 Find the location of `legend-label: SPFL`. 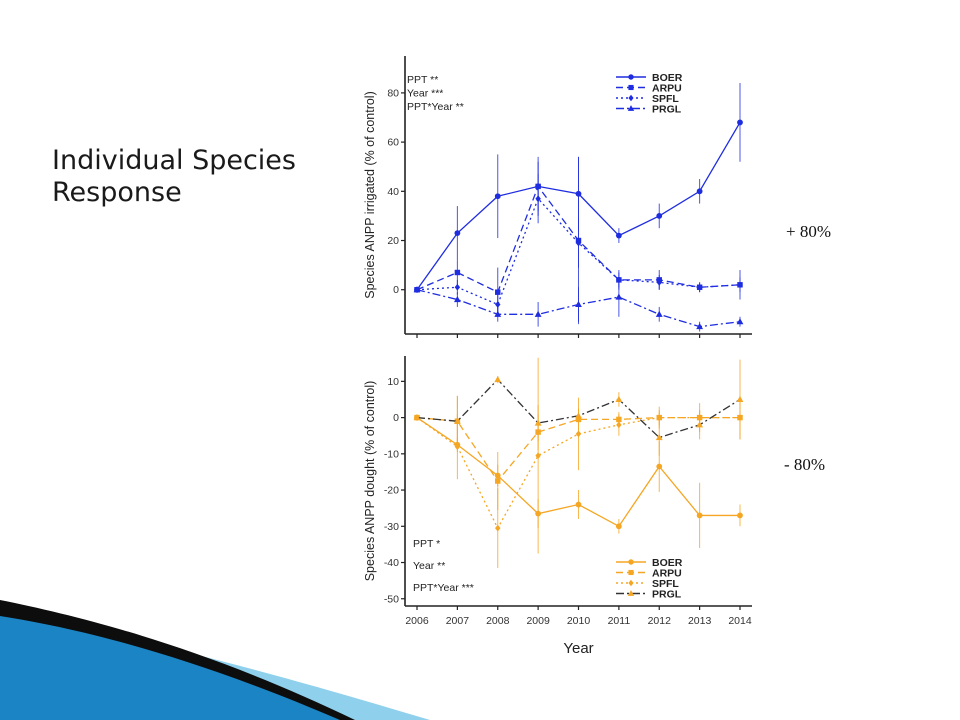

legend-label: SPFL is located at coordinates (665, 584).